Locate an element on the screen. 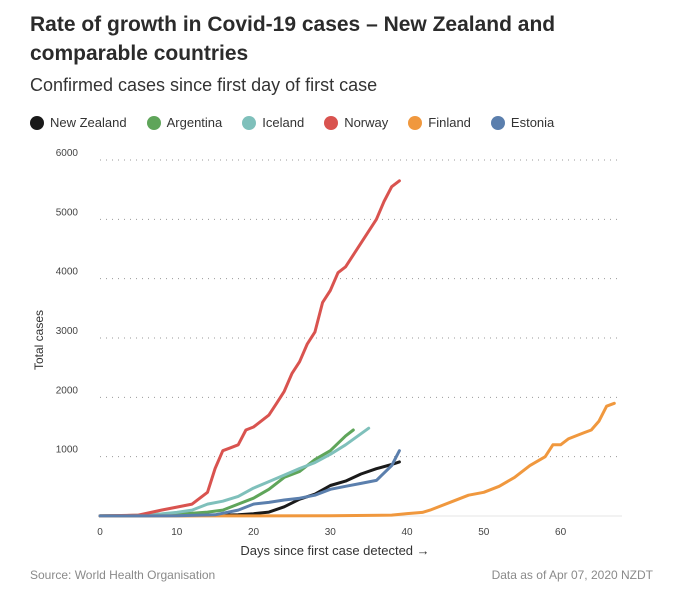 The width and height of the screenshot is (681, 609). data-date-note: Data as of Apr 07, 2020 NZDT is located at coordinates (572, 575).